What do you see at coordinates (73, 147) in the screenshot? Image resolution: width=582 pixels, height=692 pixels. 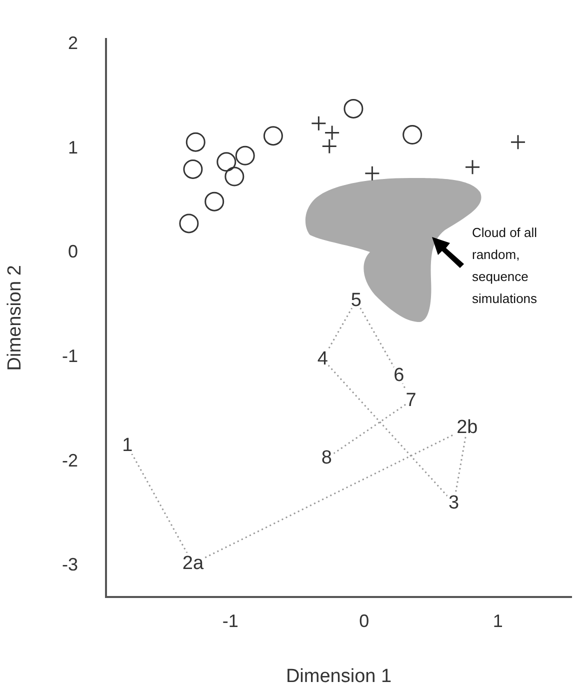 I see `y-tick-label: 1` at bounding box center [73, 147].